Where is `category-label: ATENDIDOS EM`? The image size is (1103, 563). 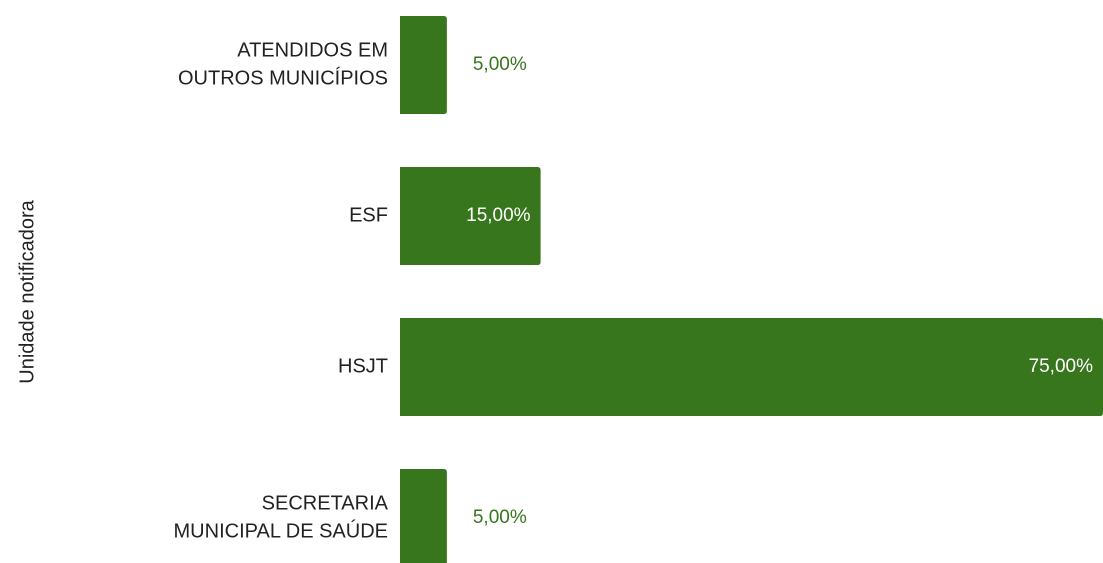
category-label: ATENDIDOS EM is located at coordinates (312, 50).